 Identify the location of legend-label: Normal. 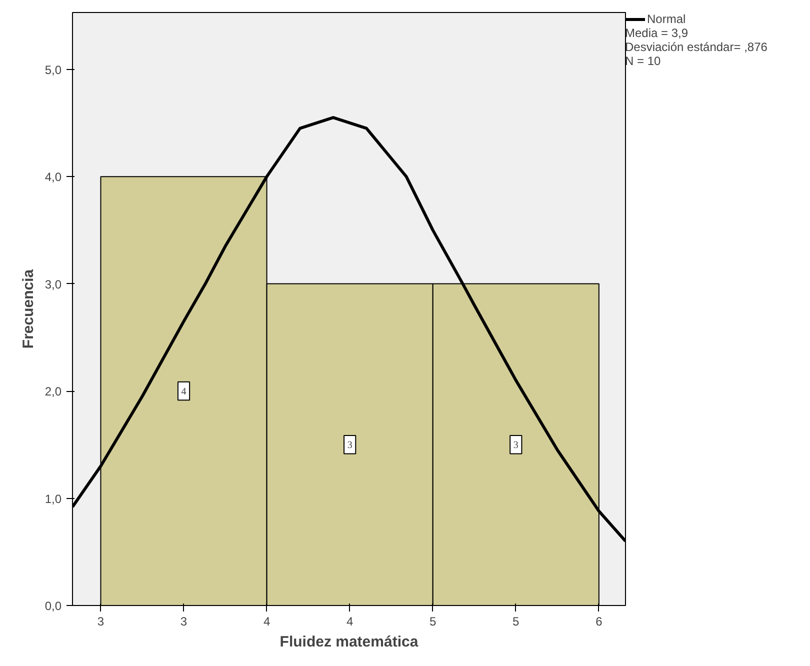
(666, 19).